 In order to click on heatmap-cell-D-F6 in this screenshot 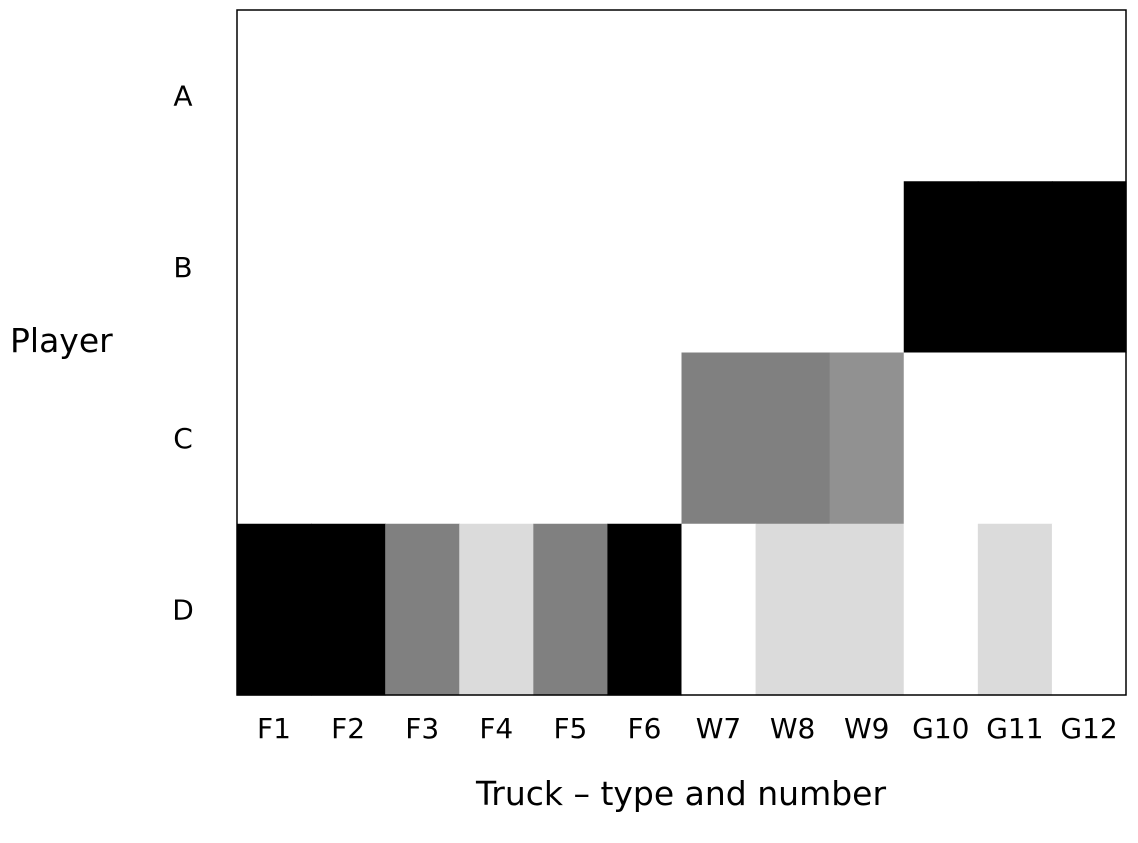, I will do `click(645, 609)`.